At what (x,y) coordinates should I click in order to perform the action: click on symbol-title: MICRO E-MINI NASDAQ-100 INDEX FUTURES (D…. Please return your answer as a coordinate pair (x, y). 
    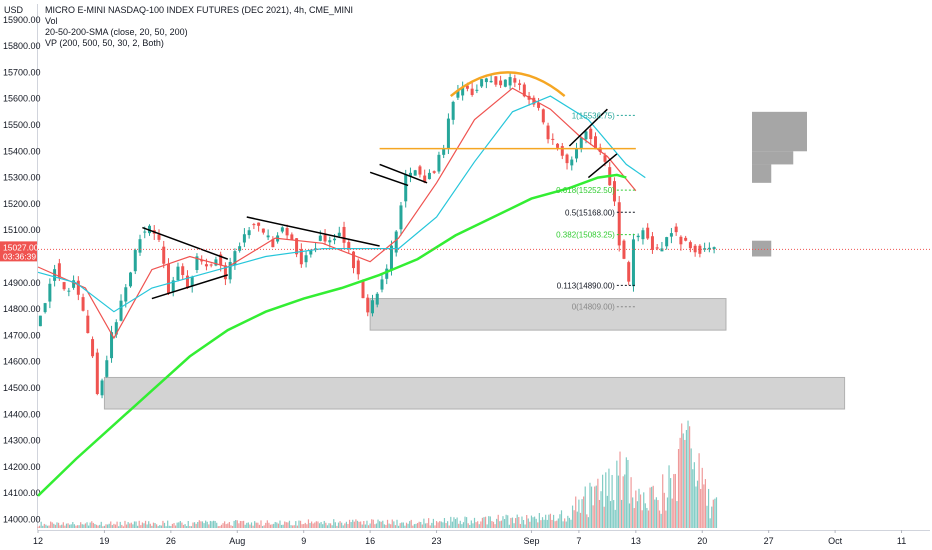
    Looking at the image, I should click on (199, 10).